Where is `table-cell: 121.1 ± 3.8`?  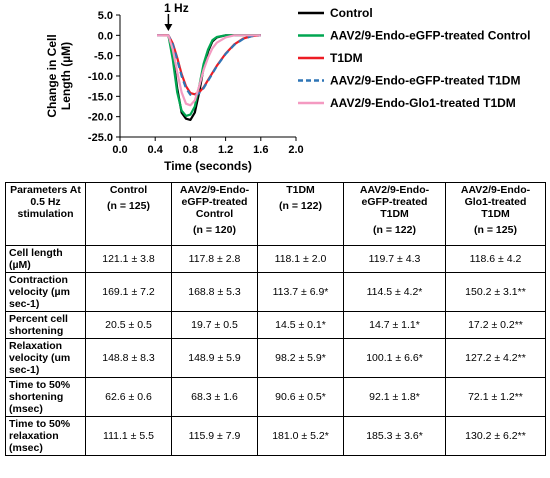 table-cell: 121.1 ± 3.8 is located at coordinates (128, 259).